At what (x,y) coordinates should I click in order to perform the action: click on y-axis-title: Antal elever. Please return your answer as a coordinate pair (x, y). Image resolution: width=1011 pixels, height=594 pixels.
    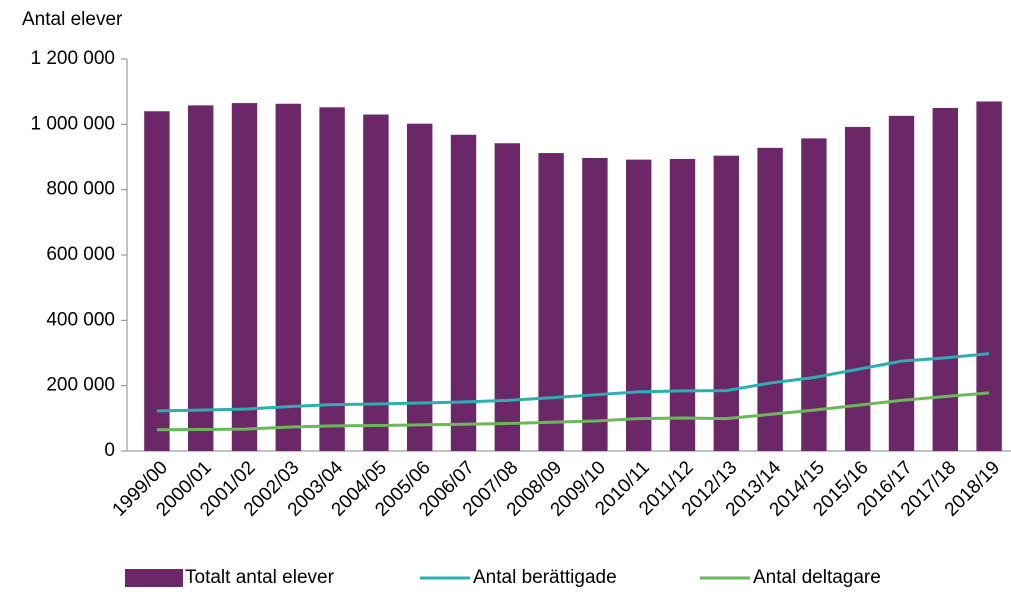
    Looking at the image, I should click on (72, 19).